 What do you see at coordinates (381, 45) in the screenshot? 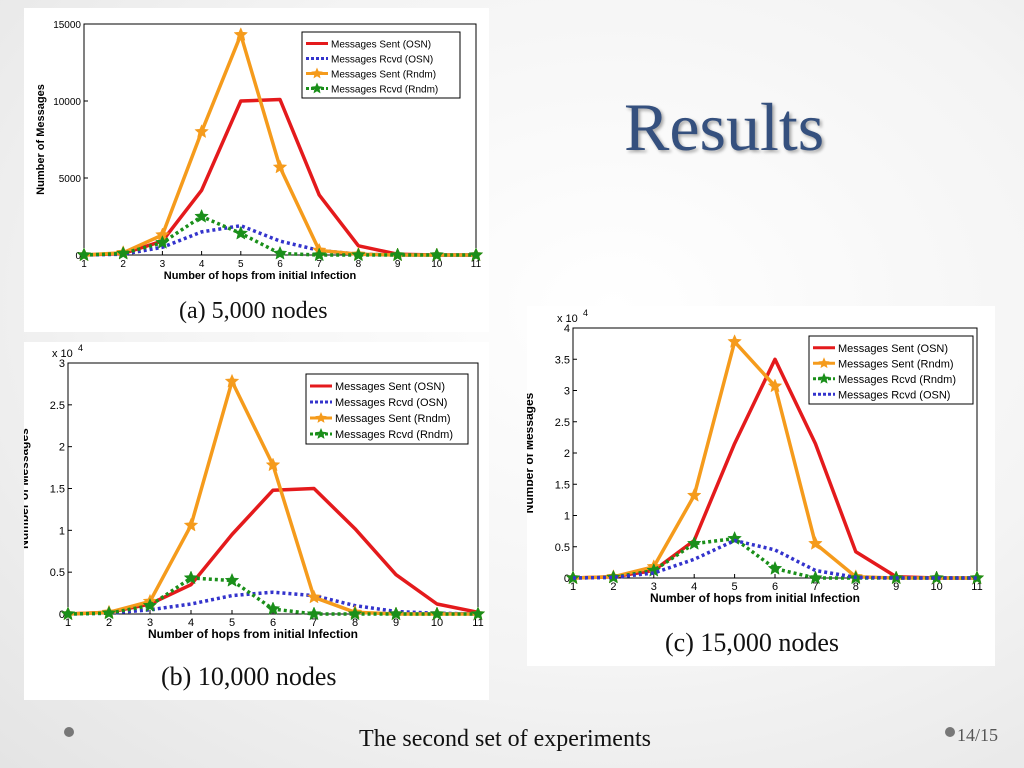
I see `legend-label-a-0: Messages Sent (OSN)` at bounding box center [381, 45].